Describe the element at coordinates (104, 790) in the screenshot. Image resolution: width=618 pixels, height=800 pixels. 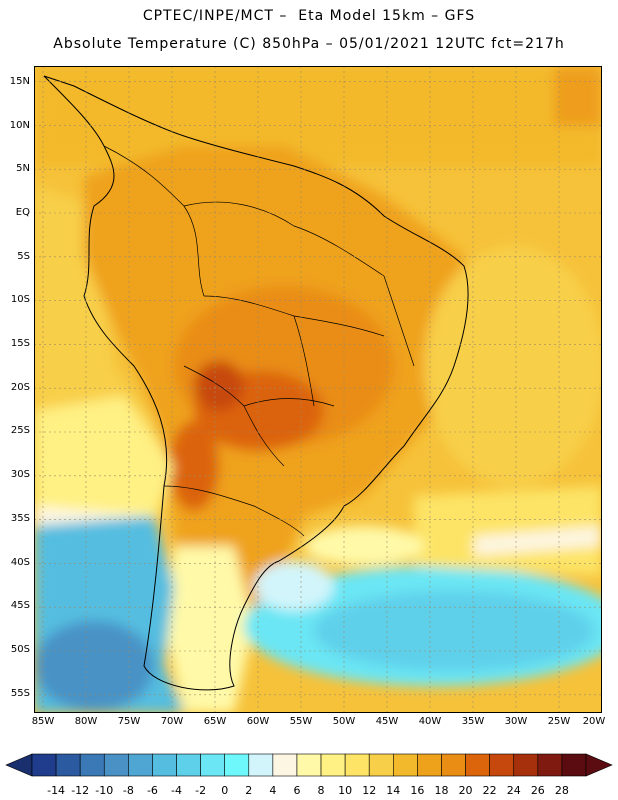
I see `colorbar-label: -10` at that location.